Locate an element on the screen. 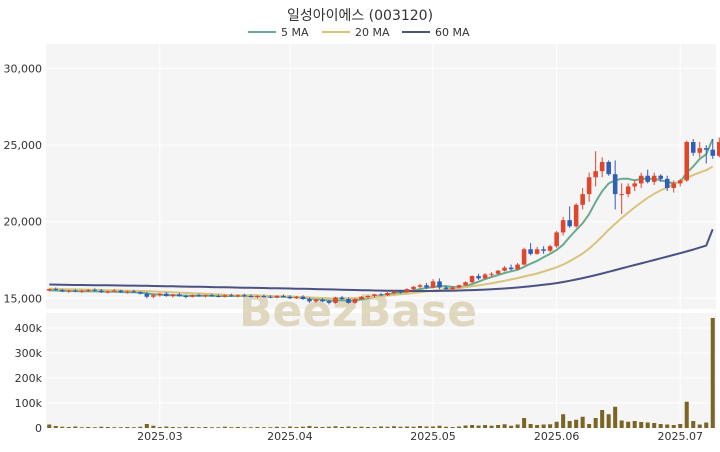 The image size is (720, 452). legend-label-ma20: 20 MA is located at coordinates (372, 32).